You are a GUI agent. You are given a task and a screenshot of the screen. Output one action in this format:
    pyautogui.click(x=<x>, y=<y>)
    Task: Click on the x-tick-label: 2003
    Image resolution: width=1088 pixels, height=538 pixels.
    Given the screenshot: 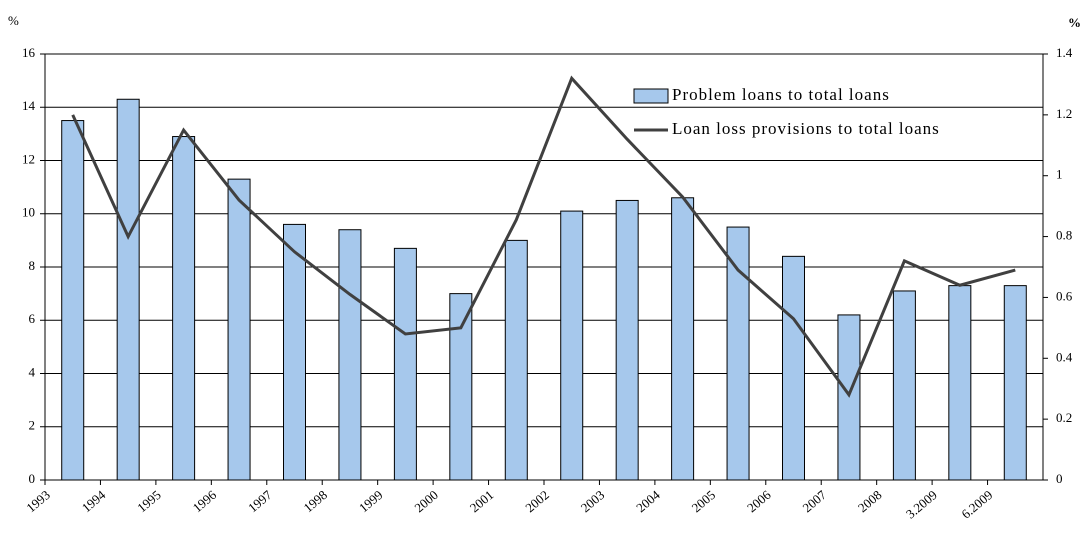 What is the action you would take?
    pyautogui.click(x=593, y=501)
    